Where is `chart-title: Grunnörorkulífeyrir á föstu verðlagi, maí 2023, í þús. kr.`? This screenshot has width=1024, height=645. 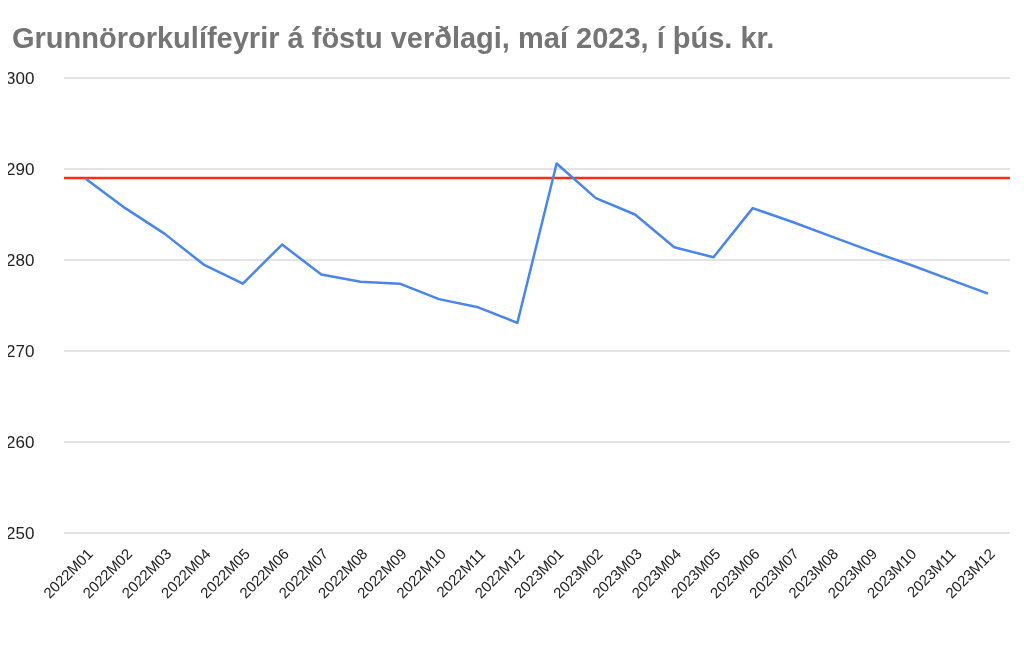 chart-title: Grunnörorkulífeyrir á föstu verðlagi, maí 2023, í þús. kr. is located at coordinates (393, 38).